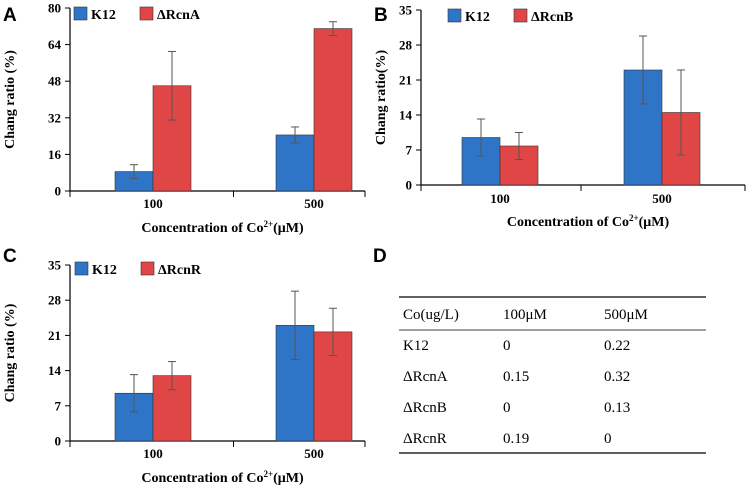 The height and width of the screenshot is (491, 747). What do you see at coordinates (626, 315) in the screenshot?
I see `table-header-cell: 500μM` at bounding box center [626, 315].